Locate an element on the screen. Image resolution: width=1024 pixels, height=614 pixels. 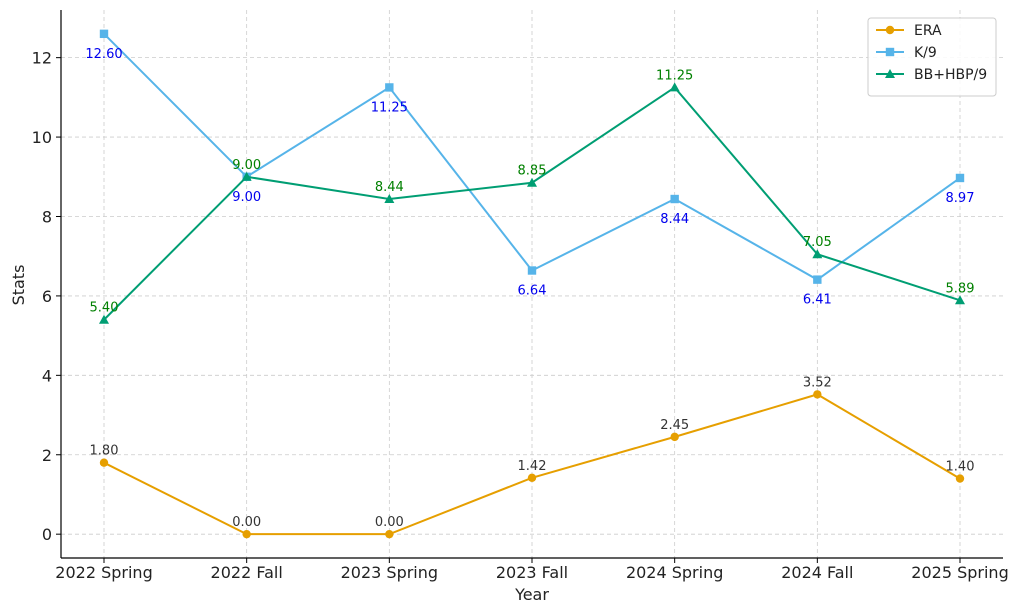
data-label-bb-hbp-9: 9.00 is located at coordinates (246, 165).